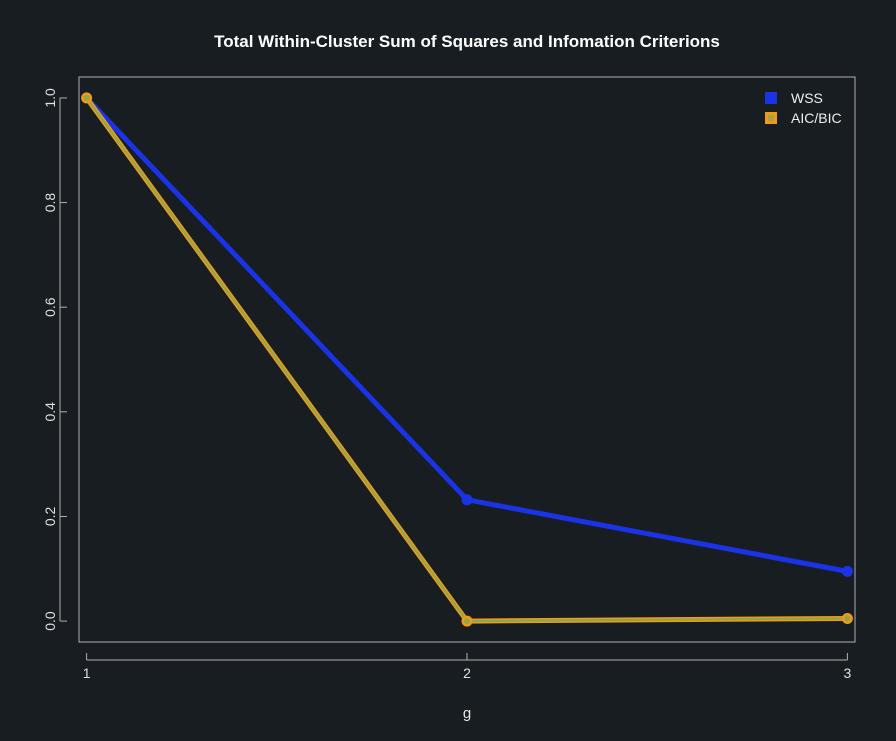  Describe the element at coordinates (847, 673) in the screenshot. I see `x-tick-label: 3` at that location.